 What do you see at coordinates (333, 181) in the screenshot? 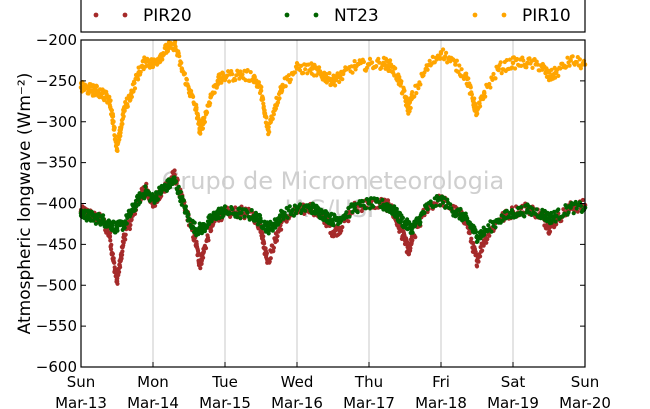
I see `watermark-line-1: Grupo de Micrometeorologia` at bounding box center [333, 181].